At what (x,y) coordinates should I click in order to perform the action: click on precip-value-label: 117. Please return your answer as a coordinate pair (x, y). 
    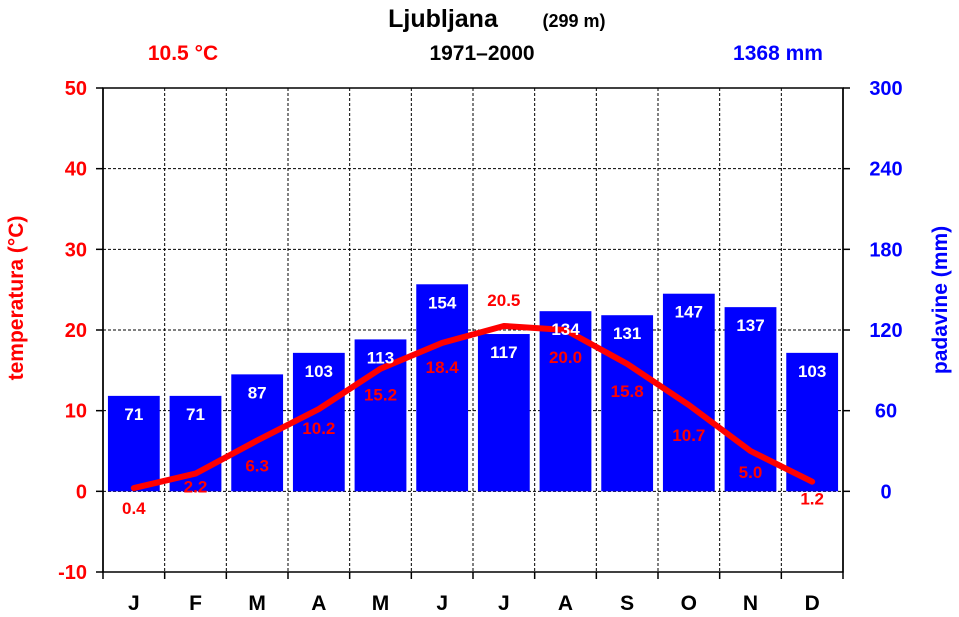
    Looking at the image, I should click on (503, 352).